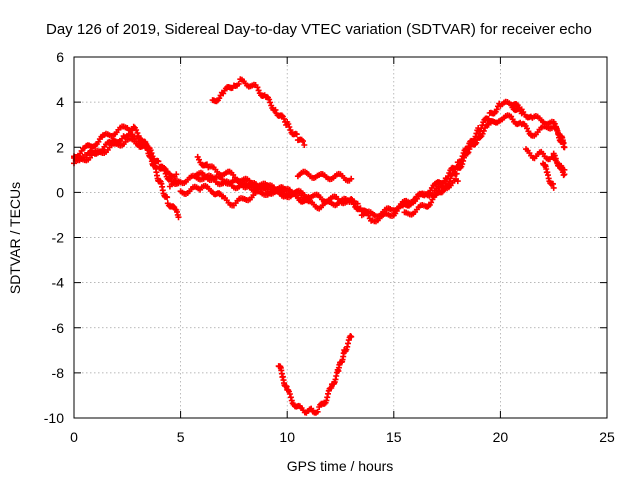 Image resolution: width=640 pixels, height=480 pixels. Describe the element at coordinates (58, 238) in the screenshot. I see `y-tick-label: -2` at that location.